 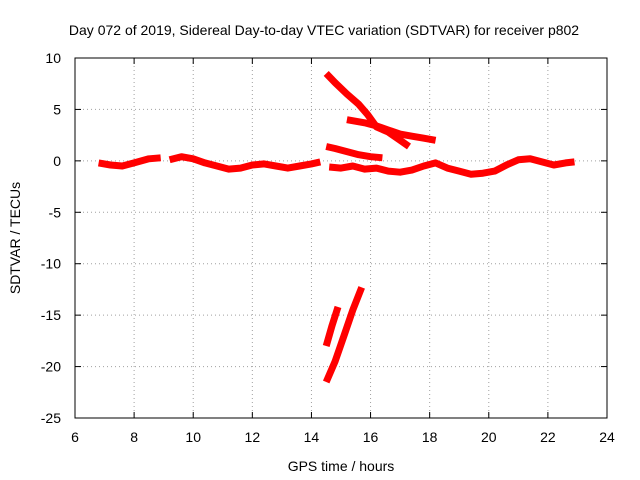 What do you see at coordinates (343, 437) in the screenshot?
I see `x-tick-labels: 6 8 10 12 14 16 18 20 22 24` at bounding box center [343, 437].